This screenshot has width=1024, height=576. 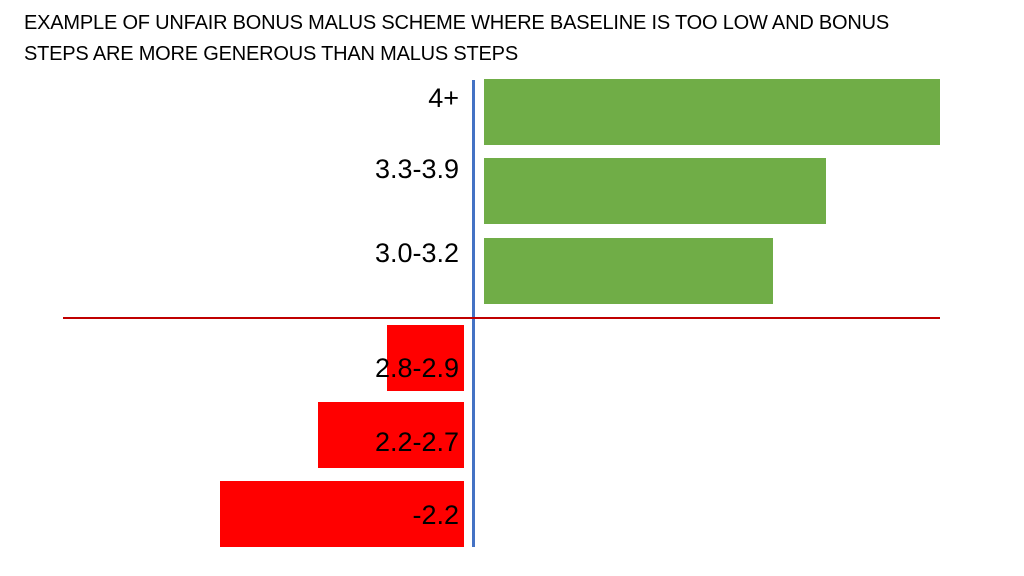 What do you see at coordinates (473, 313) in the screenshot?
I see `vertical-axis-line` at bounding box center [473, 313].